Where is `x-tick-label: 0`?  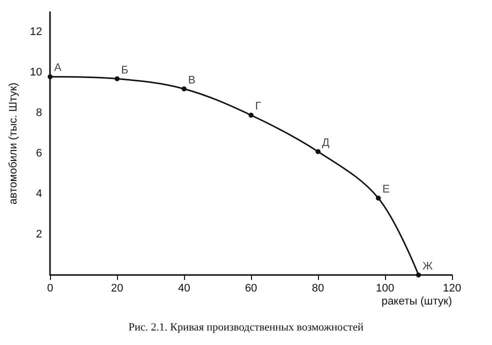 x-tick-label: 0 is located at coordinates (50, 288).